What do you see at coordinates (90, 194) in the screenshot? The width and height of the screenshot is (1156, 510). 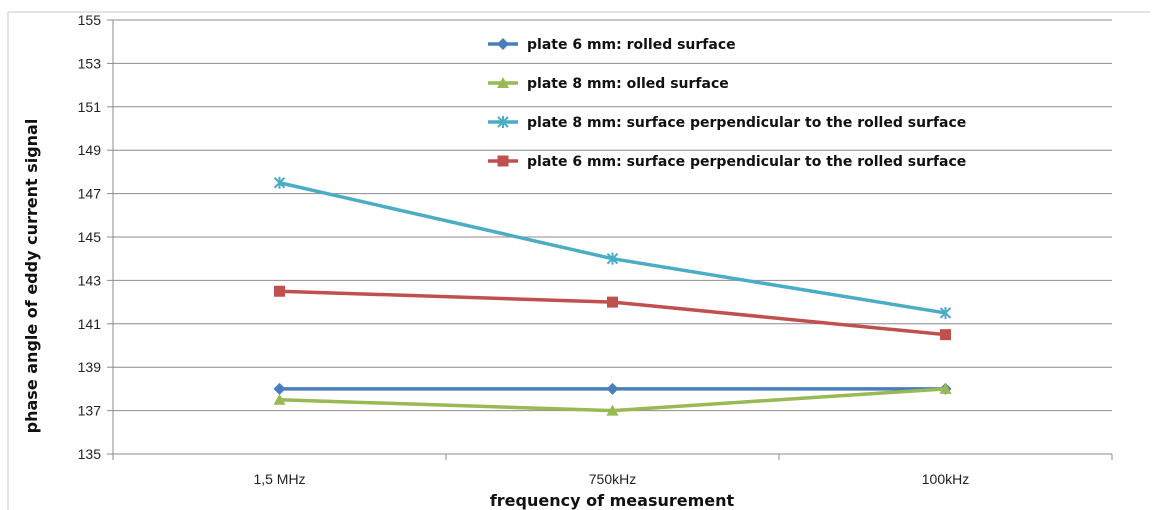 I see `y-tick-label: 147` at bounding box center [90, 194].